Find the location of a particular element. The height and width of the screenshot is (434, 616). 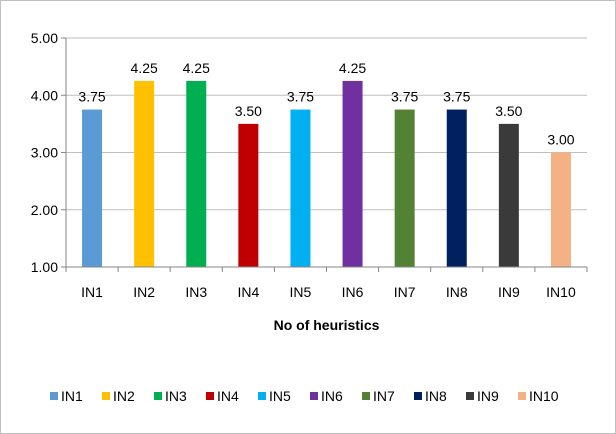

legend-label: IN4 is located at coordinates (228, 396).